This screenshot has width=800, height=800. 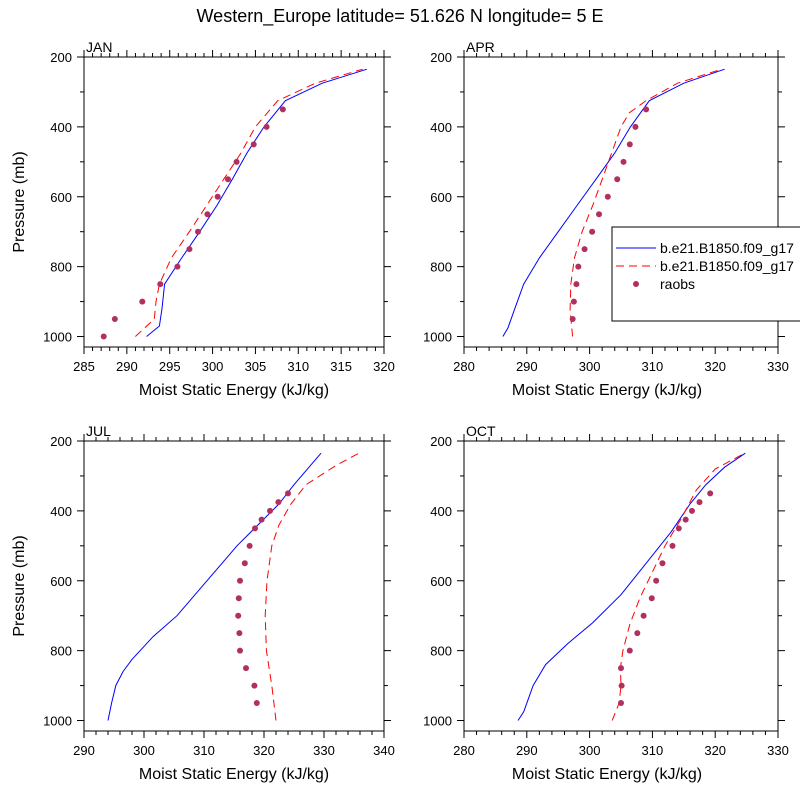 What do you see at coordinates (481, 431) in the screenshot?
I see `panel-title: OCT` at bounding box center [481, 431].